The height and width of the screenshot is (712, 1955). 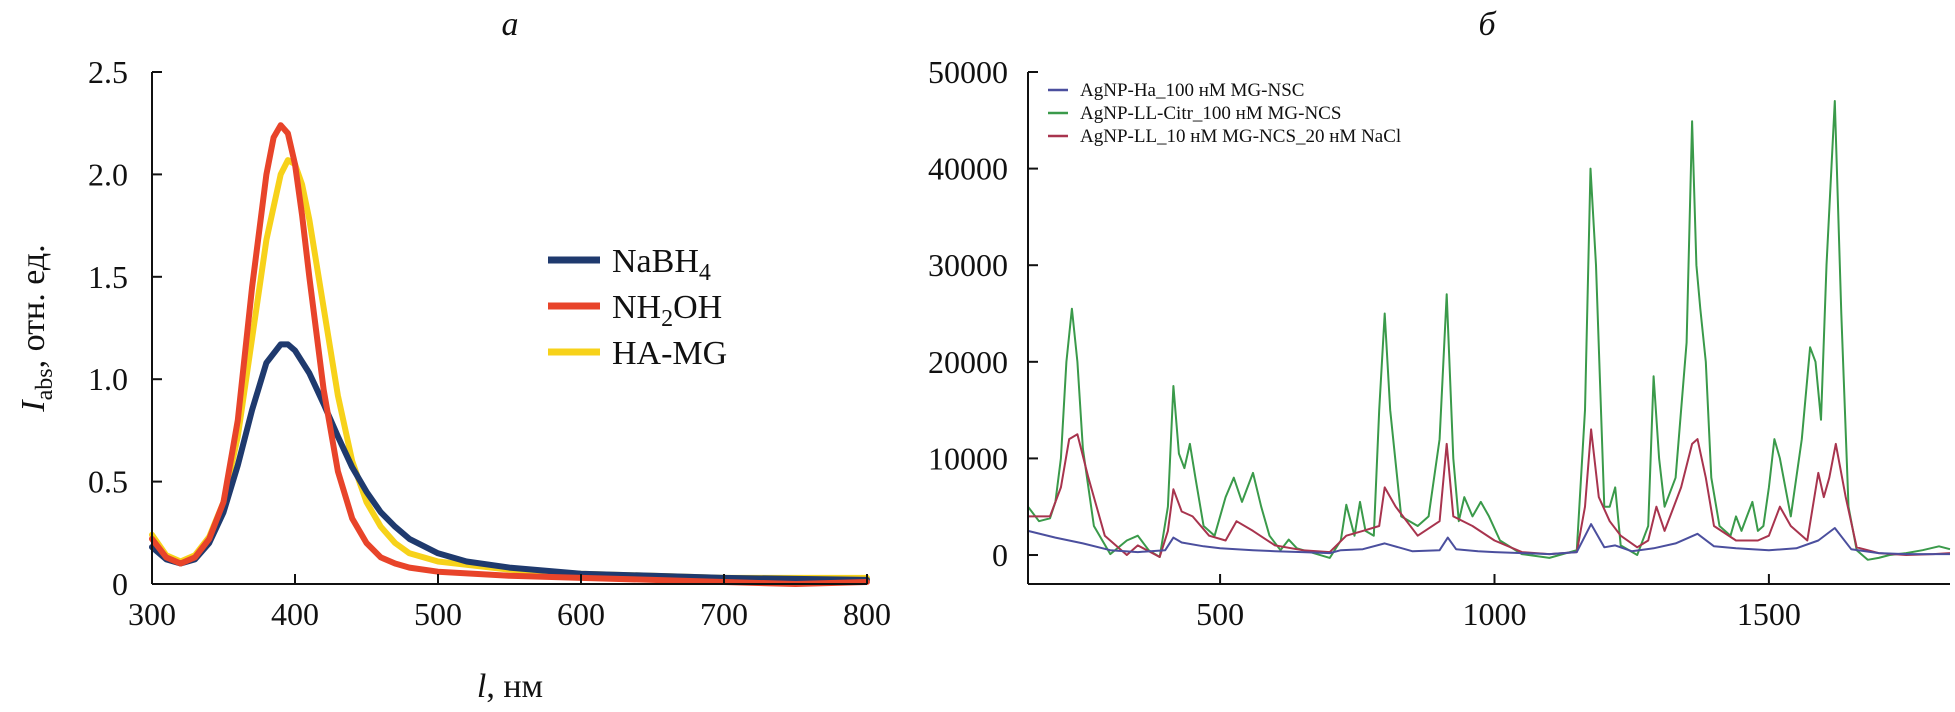 I want to click on panel-a-x-tick-labels: 300 400 500 600 700 800, so click(x=509, y=603).